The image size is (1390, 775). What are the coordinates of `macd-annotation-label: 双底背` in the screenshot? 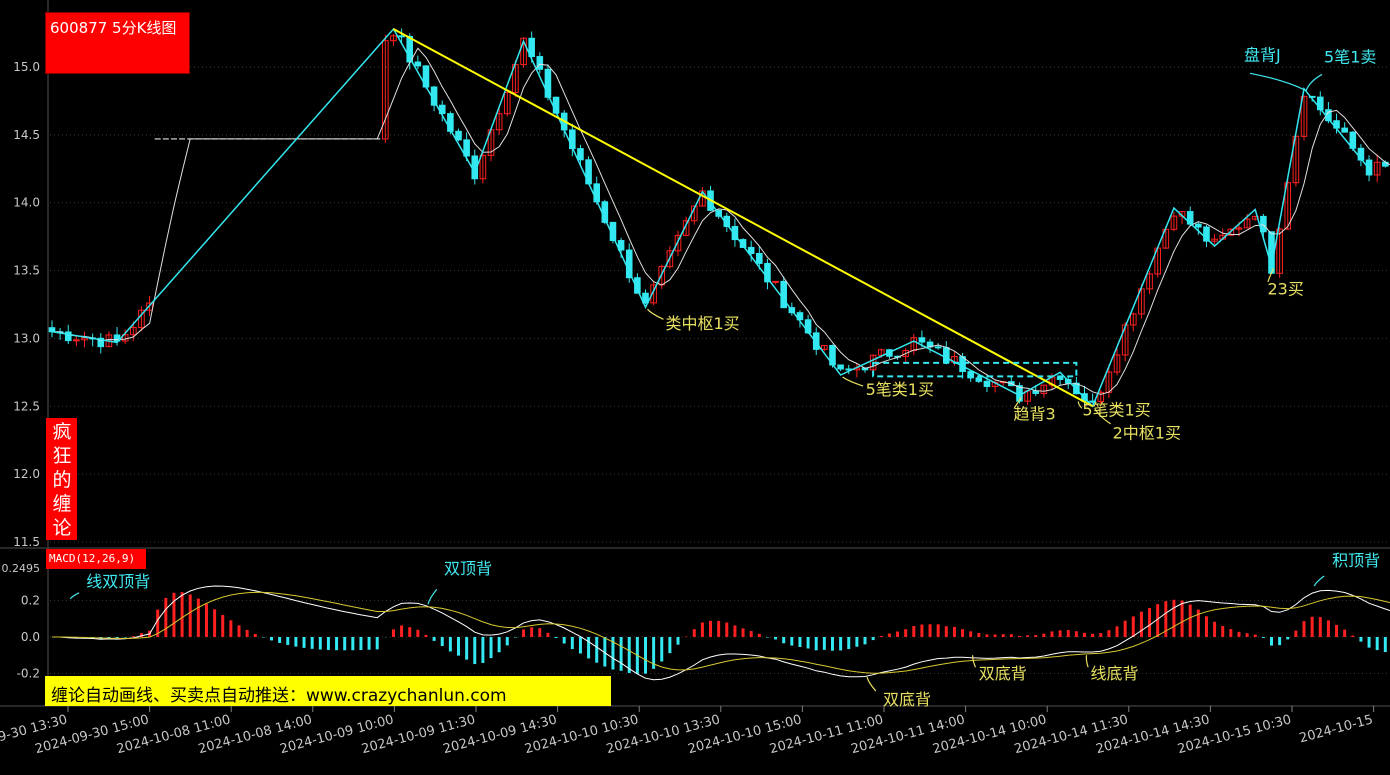 It's located at (1003, 673).